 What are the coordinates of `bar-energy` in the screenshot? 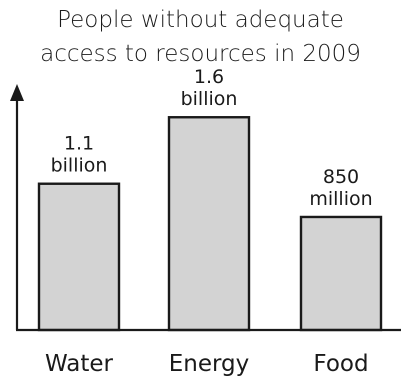 It's located at (209, 224).